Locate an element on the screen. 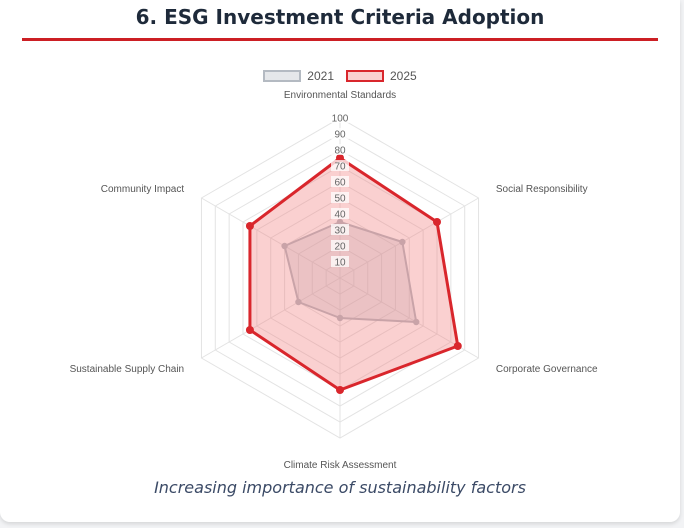 The height and width of the screenshot is (528, 684). axis-label: Community Impact is located at coordinates (143, 189).